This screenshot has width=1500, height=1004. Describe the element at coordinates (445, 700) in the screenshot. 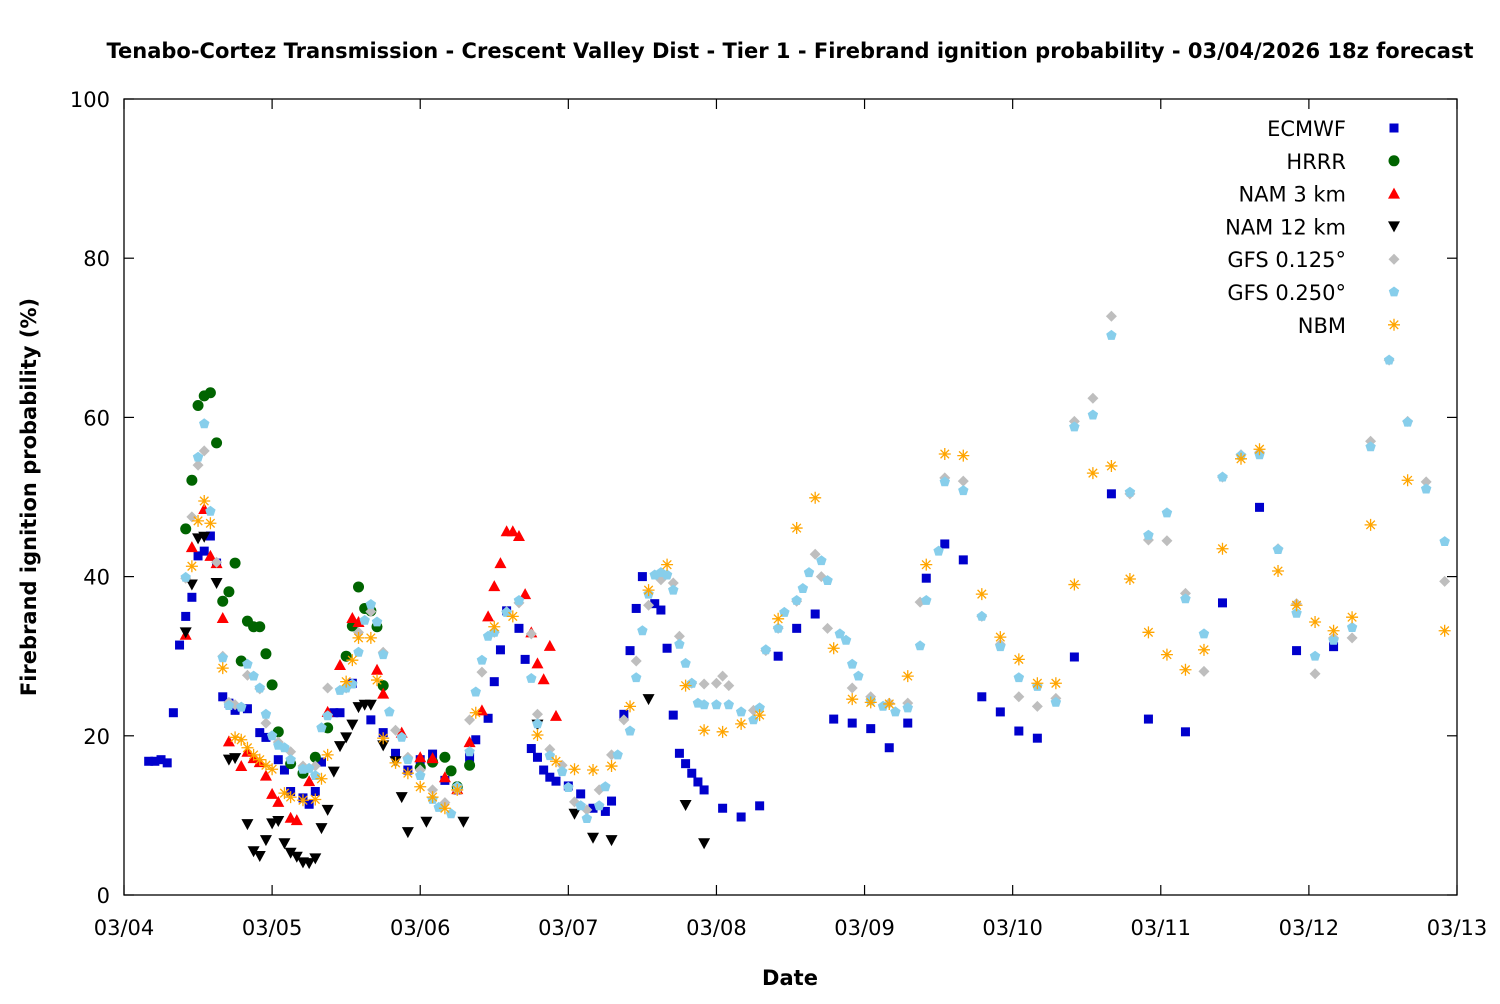

I see `series-nam-12-km` at that location.